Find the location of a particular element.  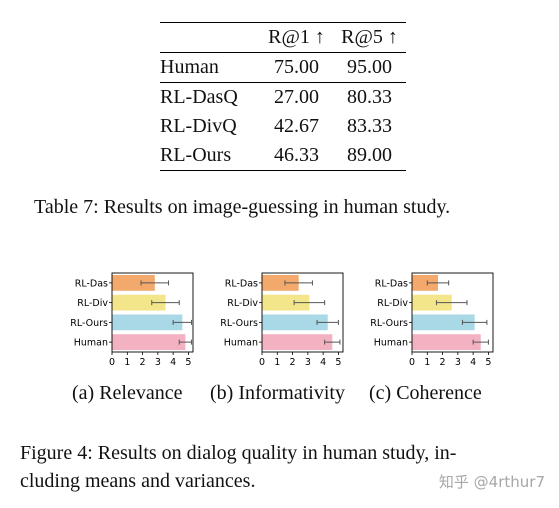

table-row: RL-DivQ 42.67 83.33 is located at coordinates (283, 126).